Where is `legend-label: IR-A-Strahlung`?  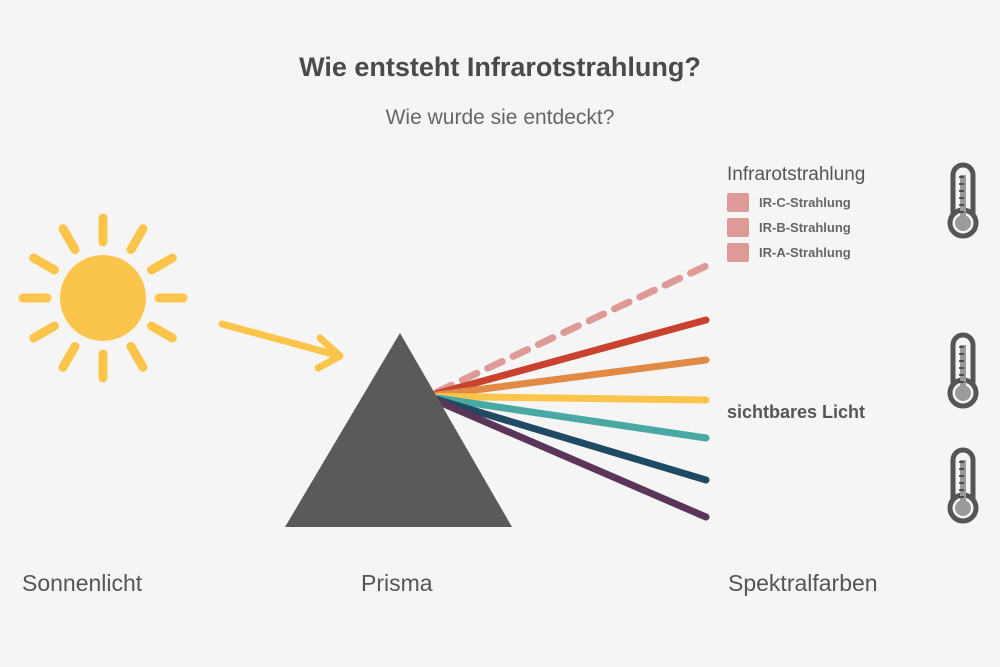 legend-label: IR-A-Strahlung is located at coordinates (805, 252).